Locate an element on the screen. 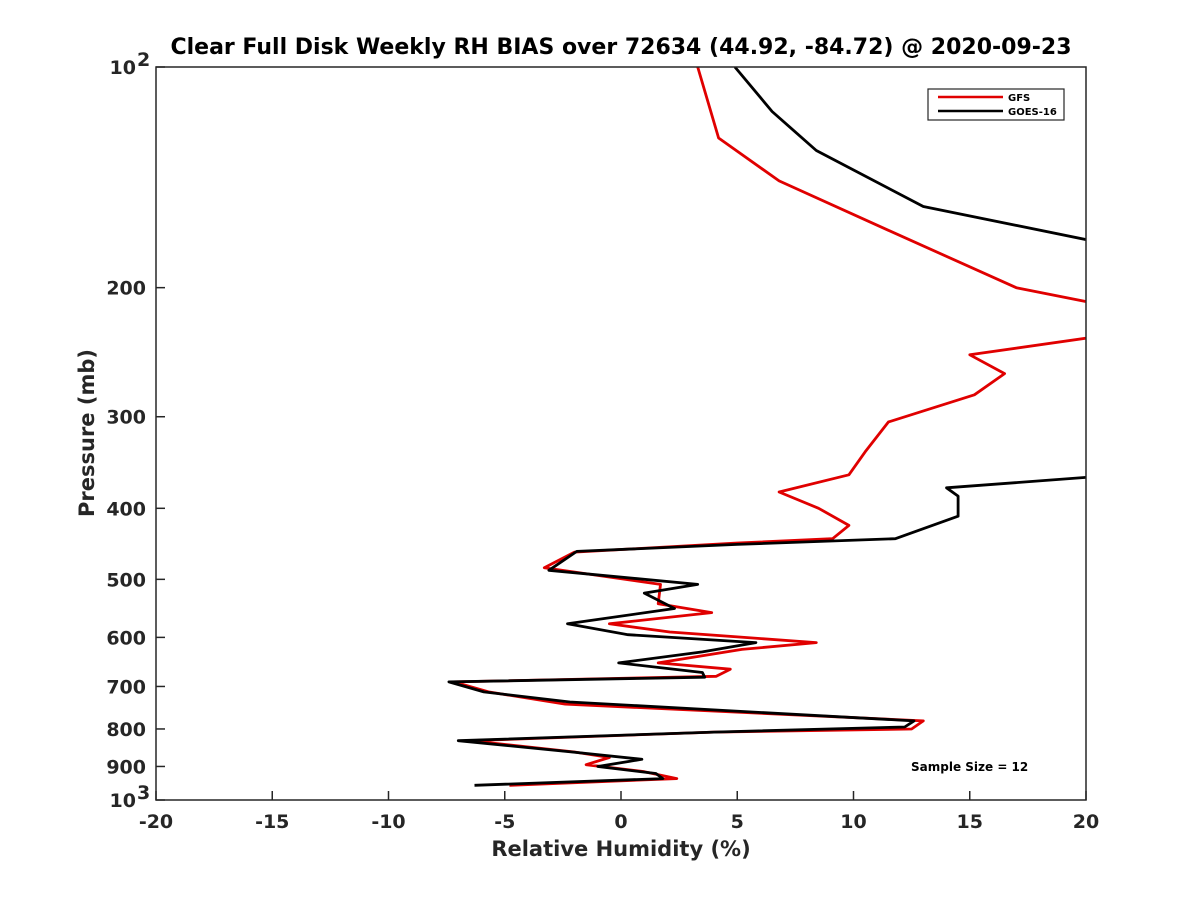 This screenshot has height=900, width=1200. y-tick-label-7: 800 is located at coordinates (126, 730).